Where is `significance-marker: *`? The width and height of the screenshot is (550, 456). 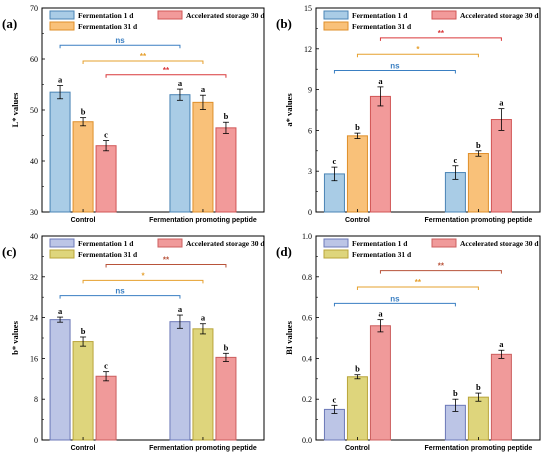 significance-marker: * is located at coordinates (143, 275).